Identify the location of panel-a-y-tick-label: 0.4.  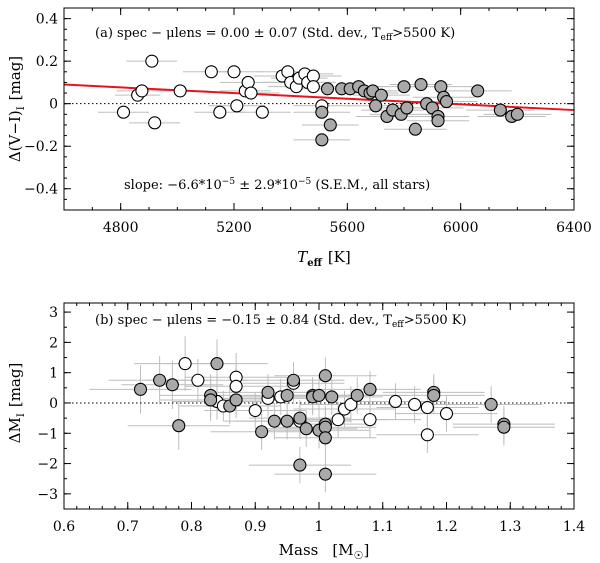
(47, 20).